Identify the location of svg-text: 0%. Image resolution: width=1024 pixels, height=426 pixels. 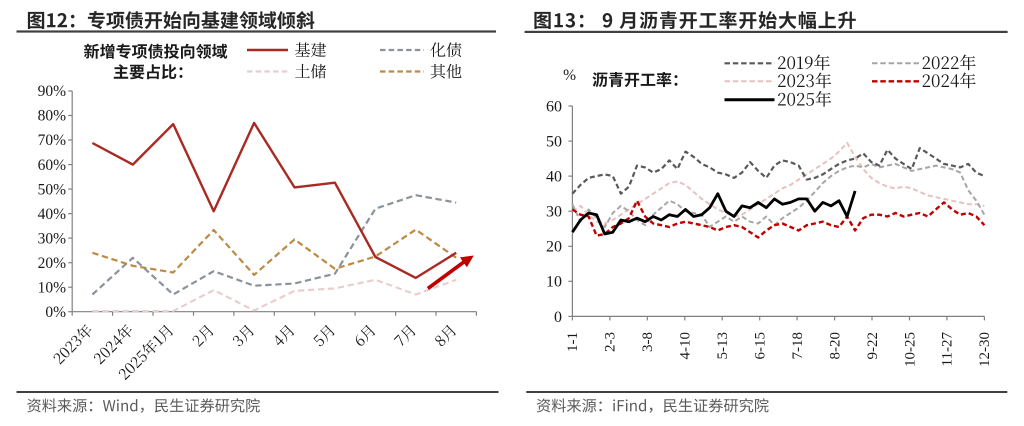
(55, 312).